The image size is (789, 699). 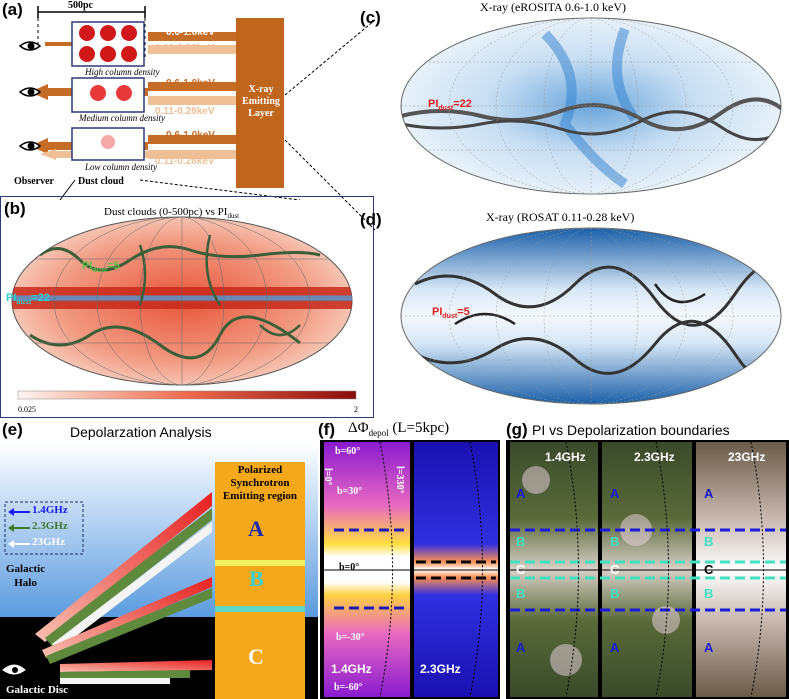 I want to click on region-a: A, so click(x=256, y=528).